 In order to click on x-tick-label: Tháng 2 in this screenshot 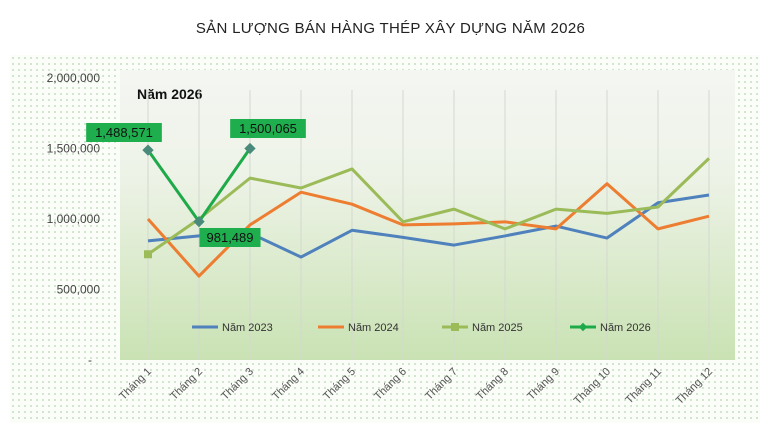, I will do `click(186, 384)`.